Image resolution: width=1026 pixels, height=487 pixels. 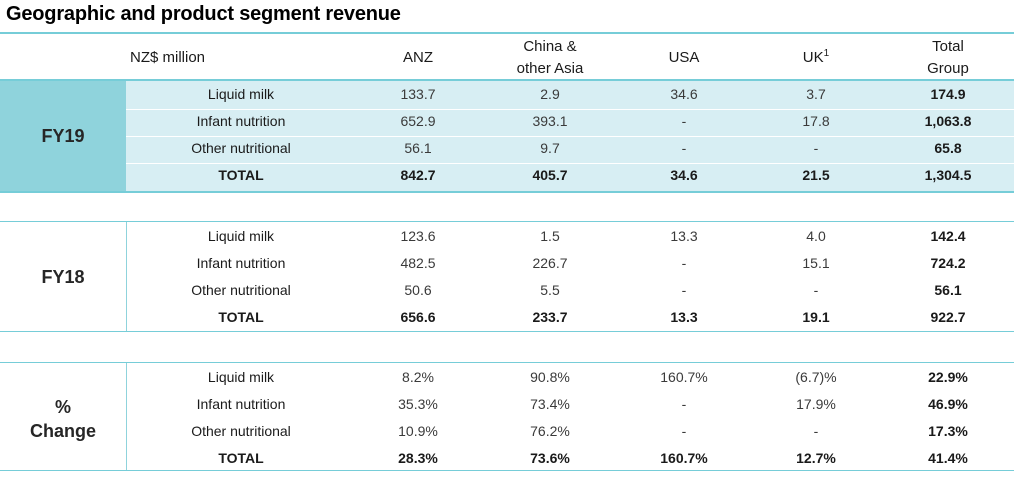 What do you see at coordinates (418, 317) in the screenshot?
I see `table-cell: 656.6` at bounding box center [418, 317].